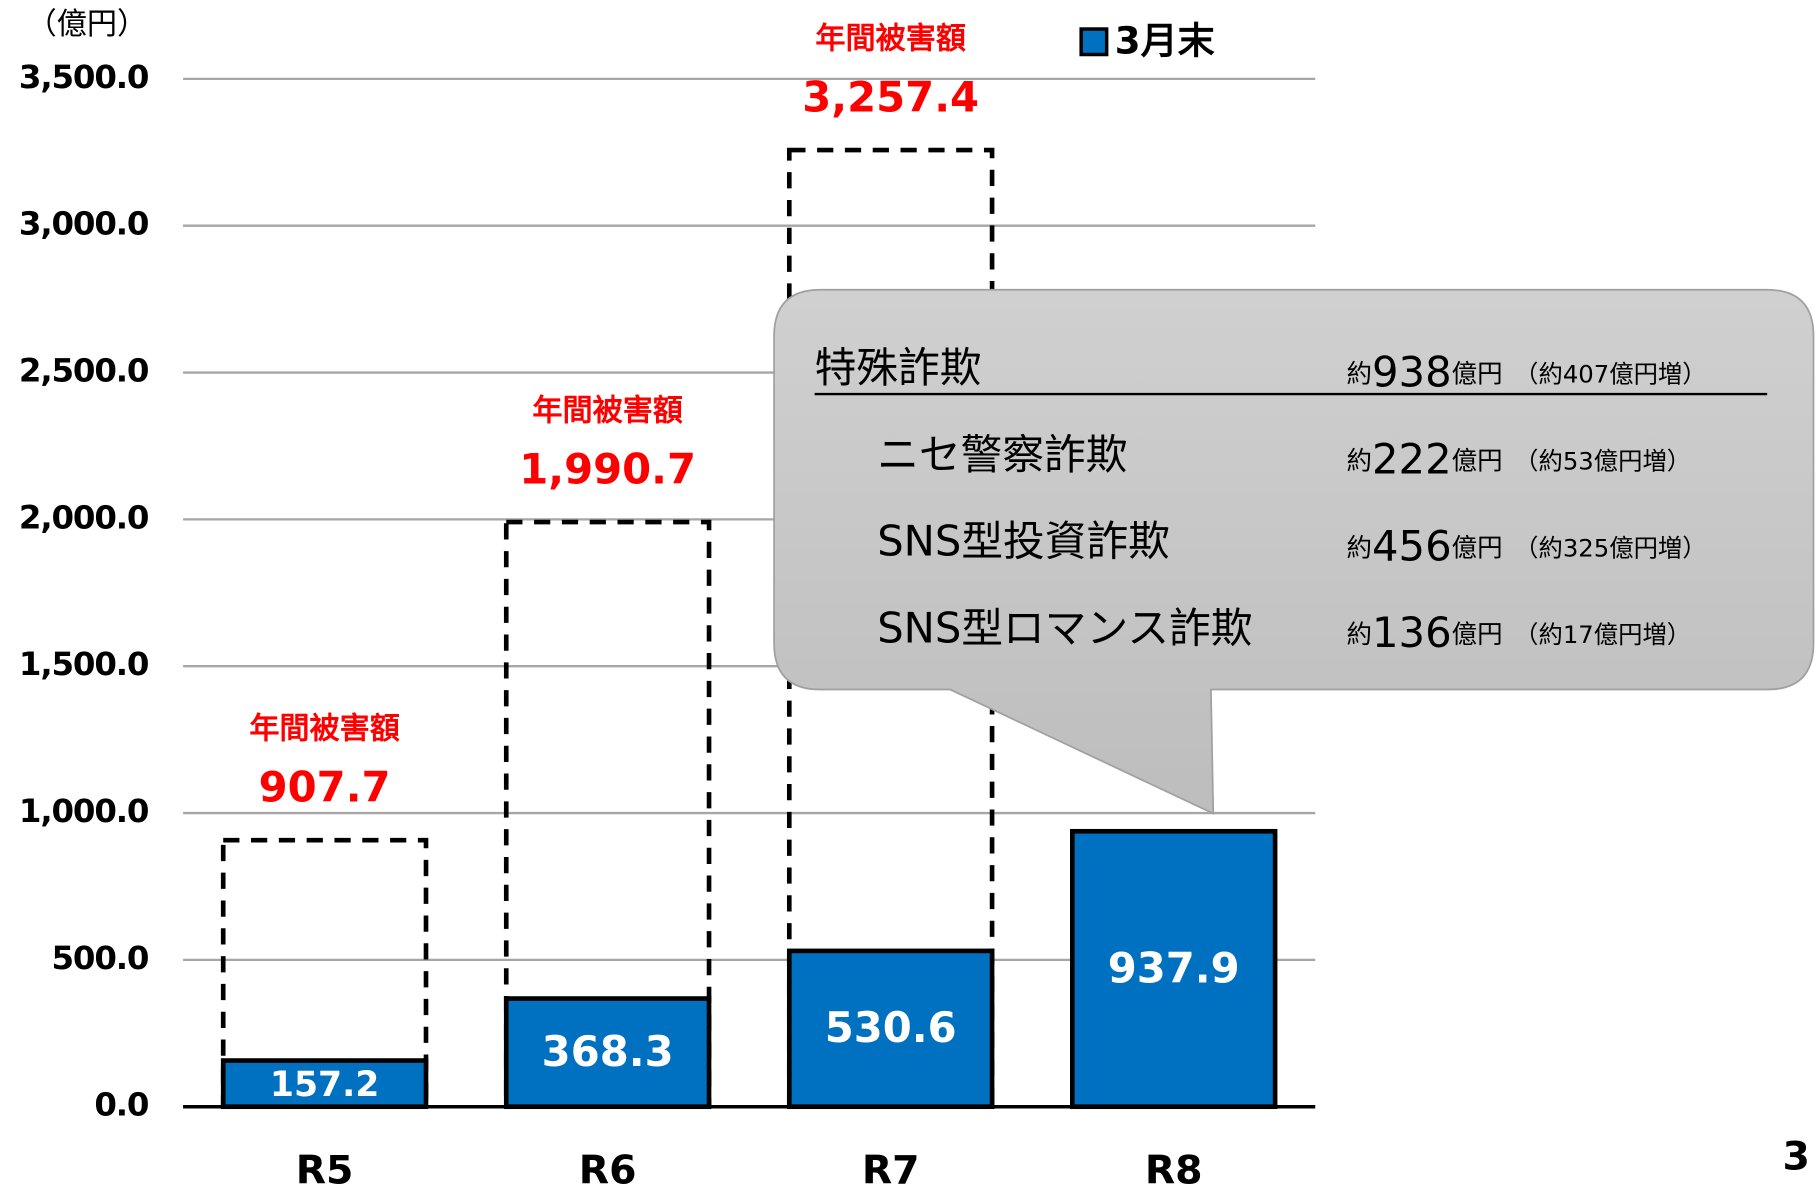  I want to click on callout-value: 約136億円 （約17億円増）, so click(1519, 632).